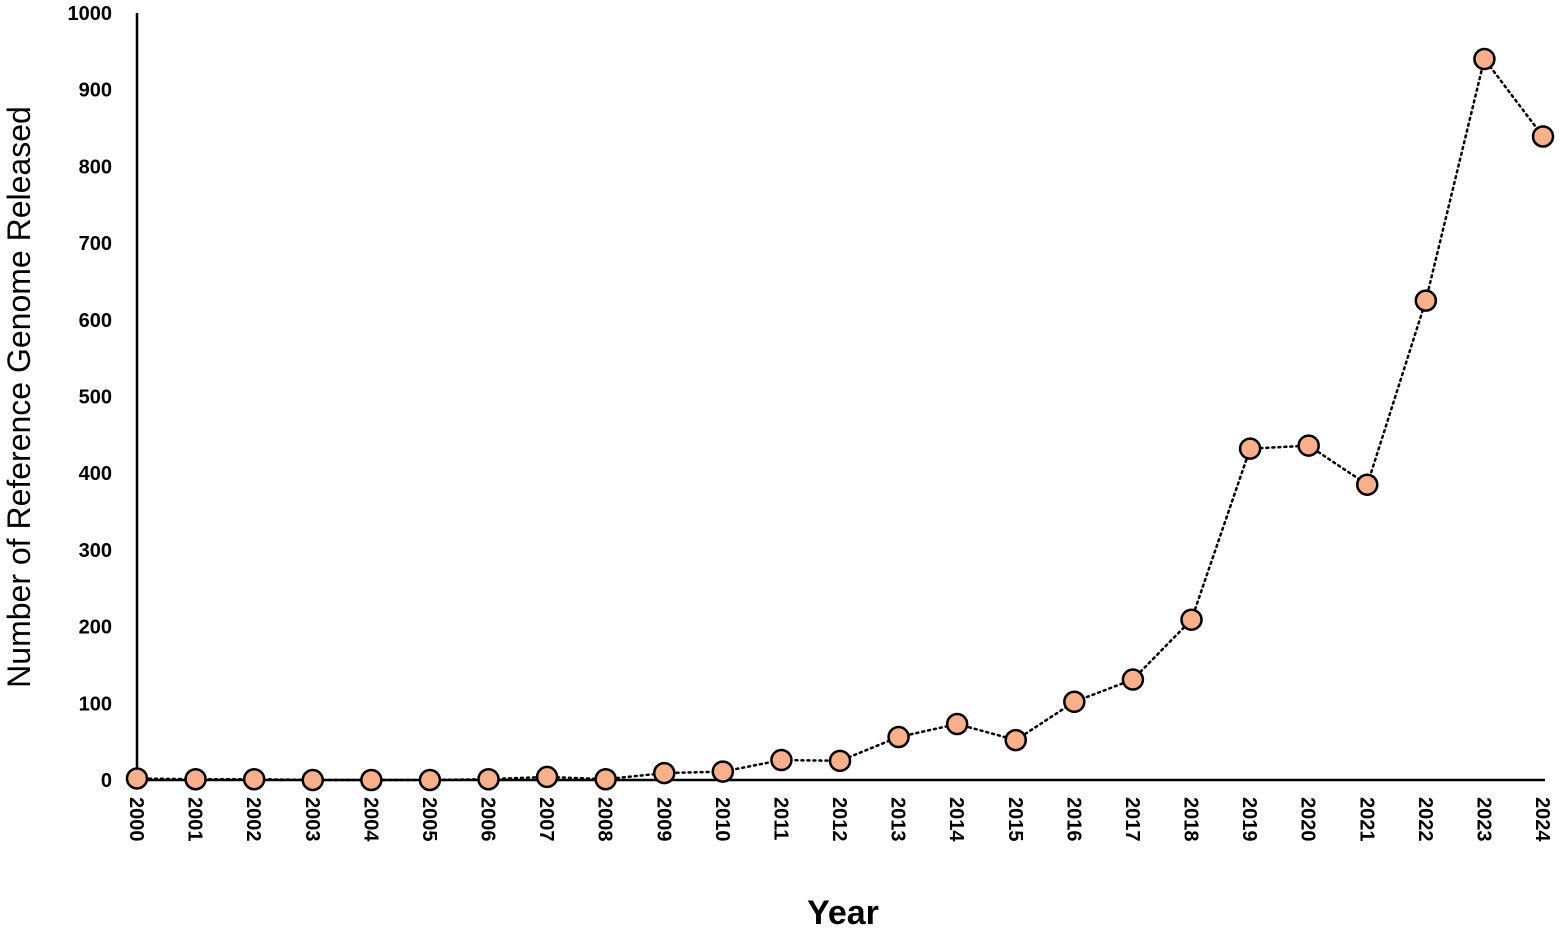 This screenshot has width=1561, height=931. I want to click on y-tick-label: 1000, so click(90, 14).